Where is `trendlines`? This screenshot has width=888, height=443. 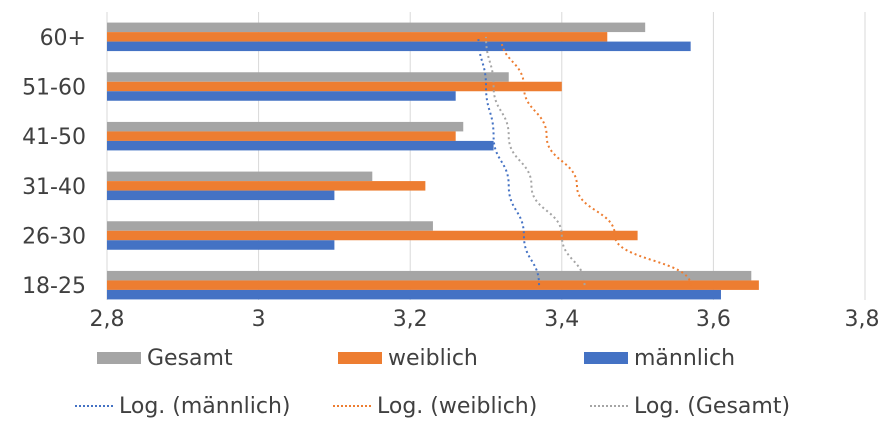 trendlines is located at coordinates (584, 161).